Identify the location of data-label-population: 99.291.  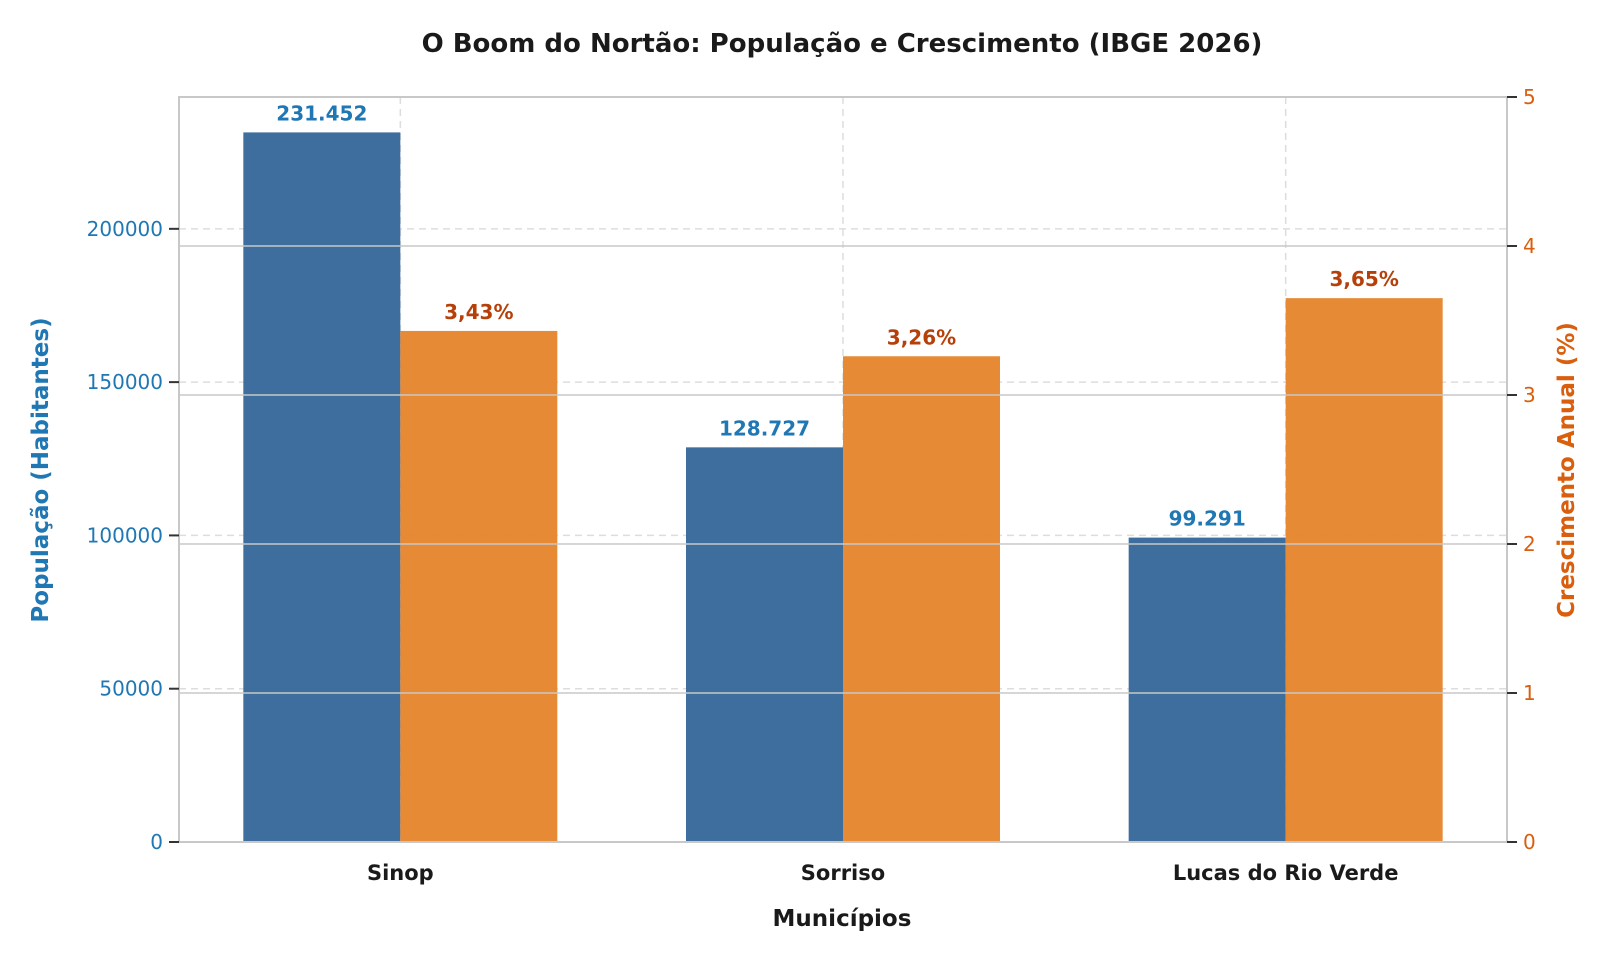
(1207, 519).